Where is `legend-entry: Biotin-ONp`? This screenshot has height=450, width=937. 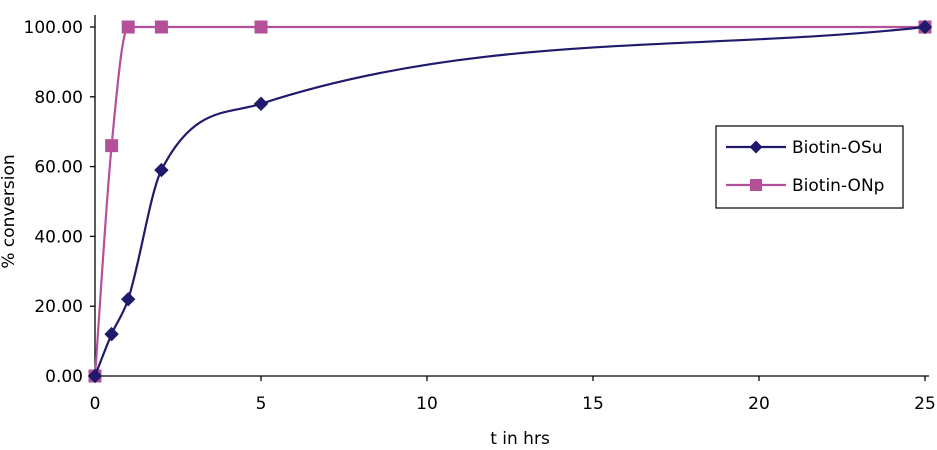
legend-entry: Biotin-ONp is located at coordinates (805, 186).